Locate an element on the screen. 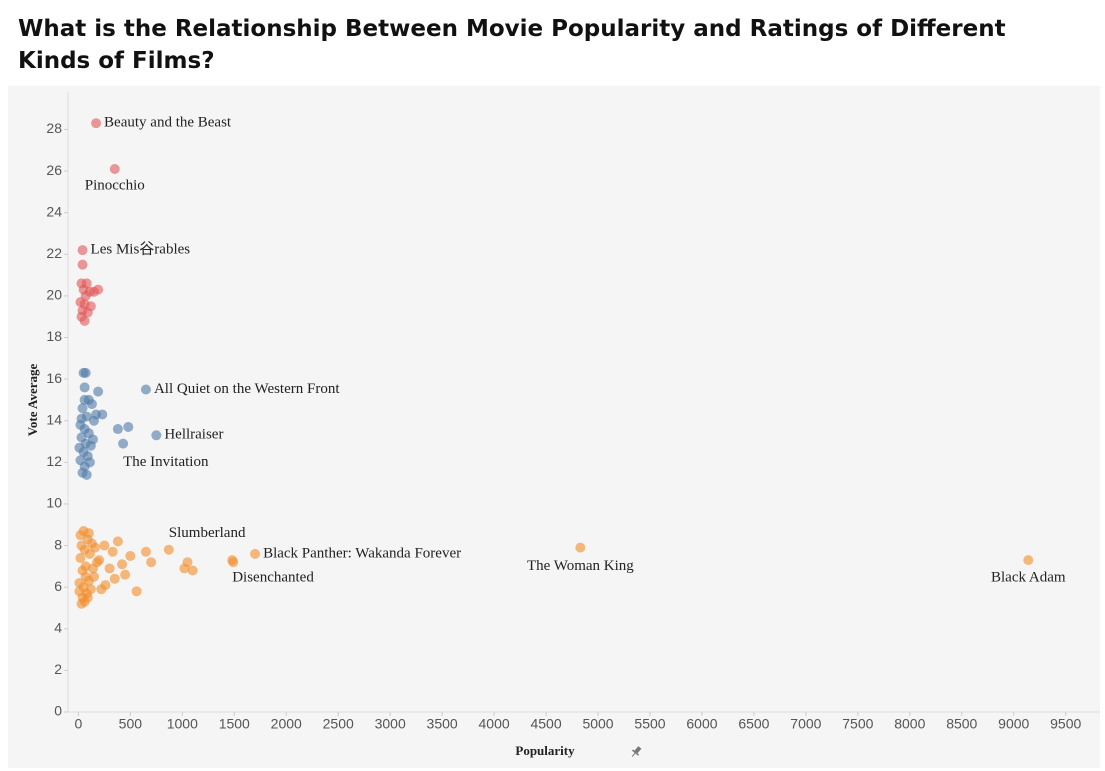 This screenshot has width=1105, height=771. x-tick-label: 7500 is located at coordinates (857, 724).